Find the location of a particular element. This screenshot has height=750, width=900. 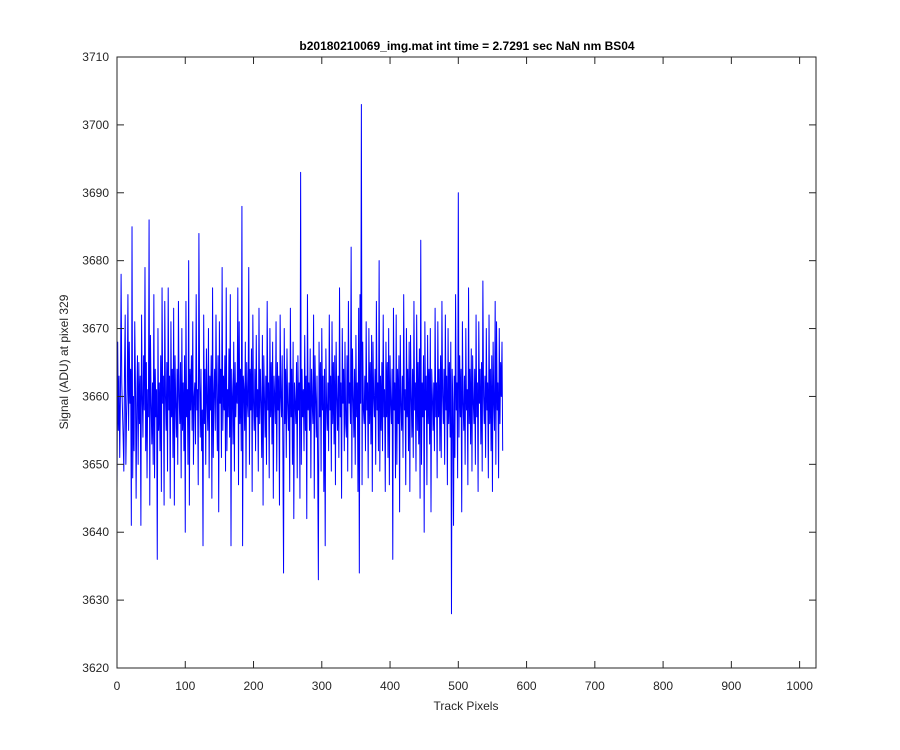

x-tick-label: 800 is located at coordinates (663, 686).